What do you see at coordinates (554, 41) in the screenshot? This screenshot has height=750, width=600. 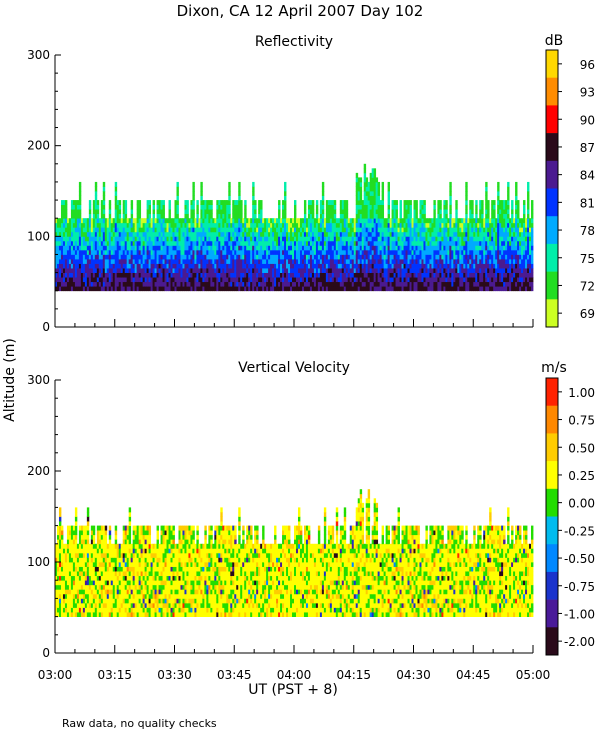 I see `reflectivity-colorbar-unit: dB` at bounding box center [554, 41].